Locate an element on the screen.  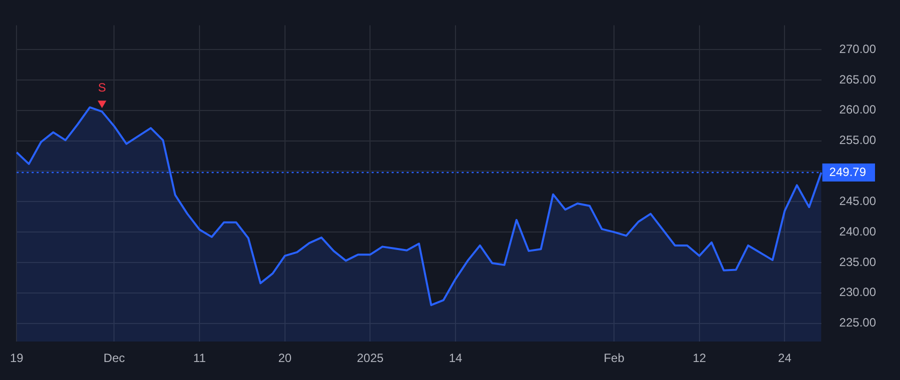
x-tick-label: Dec is located at coordinates (114, 358).